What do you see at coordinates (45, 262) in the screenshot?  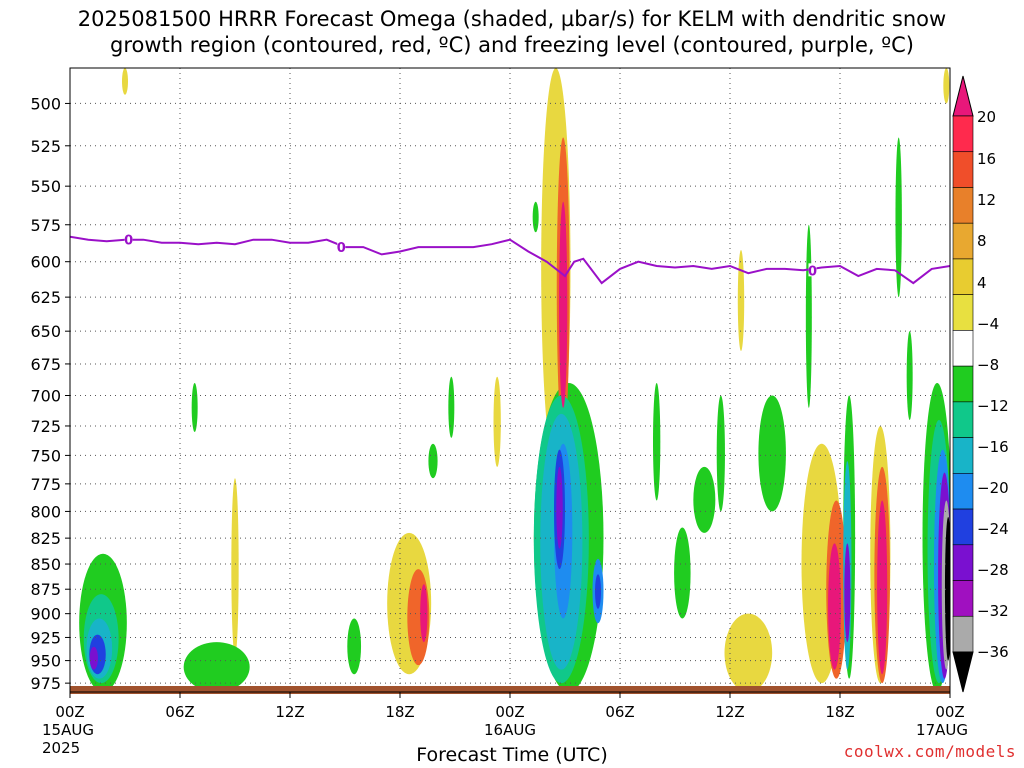 I see `y-tick-label: 600` at bounding box center [45, 262].